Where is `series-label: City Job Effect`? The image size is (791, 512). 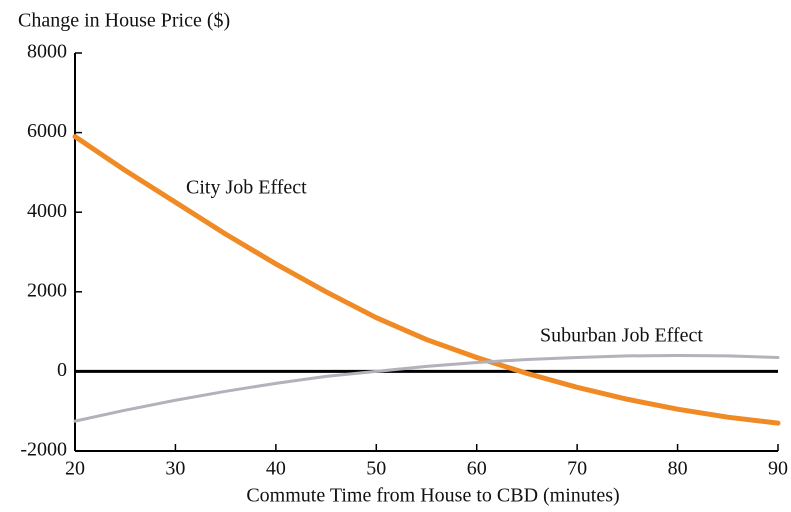
series-label: City Job Effect is located at coordinates (246, 188).